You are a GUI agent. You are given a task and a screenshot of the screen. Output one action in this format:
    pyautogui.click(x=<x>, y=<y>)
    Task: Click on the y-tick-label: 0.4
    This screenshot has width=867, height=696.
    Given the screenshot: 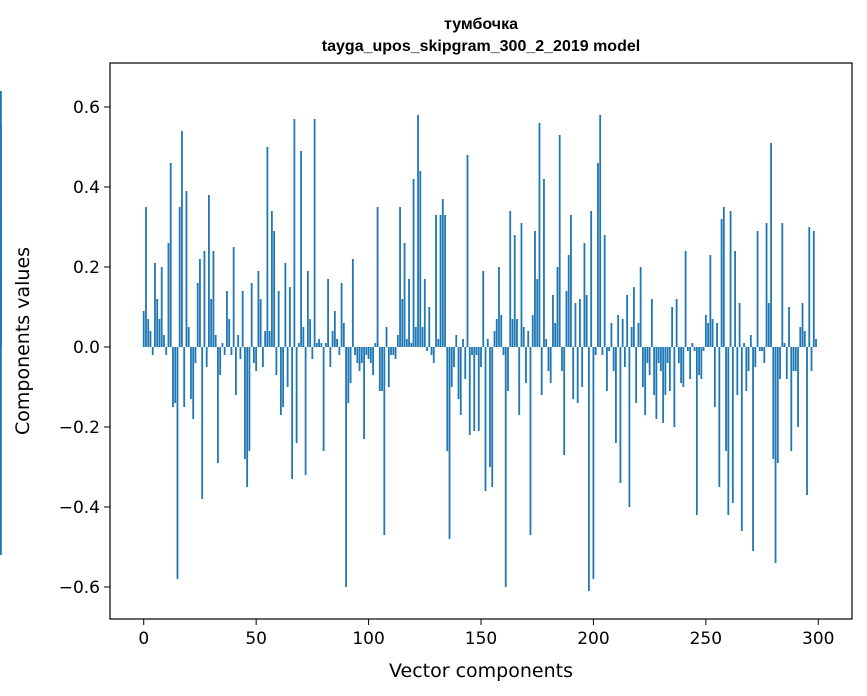 What is the action you would take?
    pyautogui.click(x=86, y=188)
    